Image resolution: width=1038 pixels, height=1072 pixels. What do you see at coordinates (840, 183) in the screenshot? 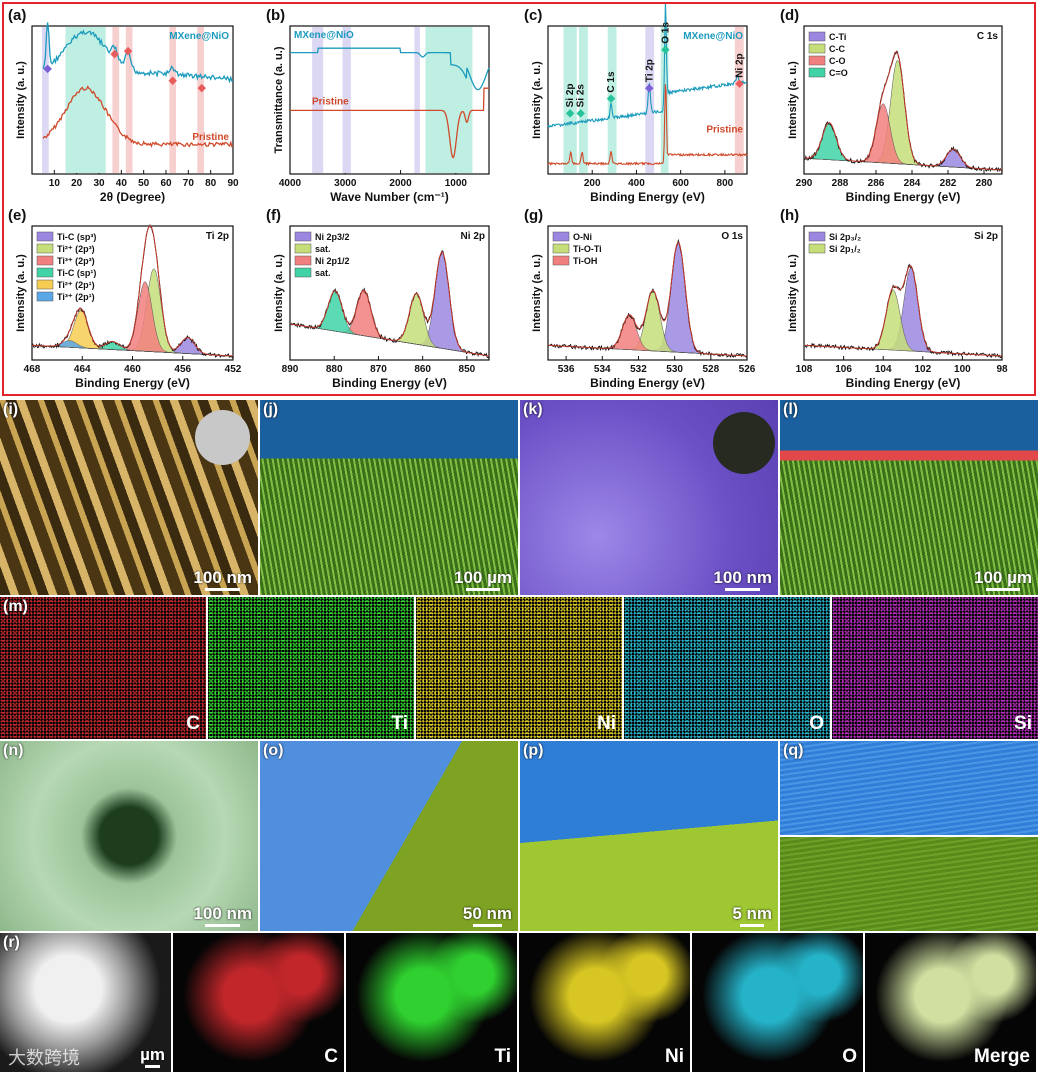
I see `x-tick-label: 288` at bounding box center [840, 183].